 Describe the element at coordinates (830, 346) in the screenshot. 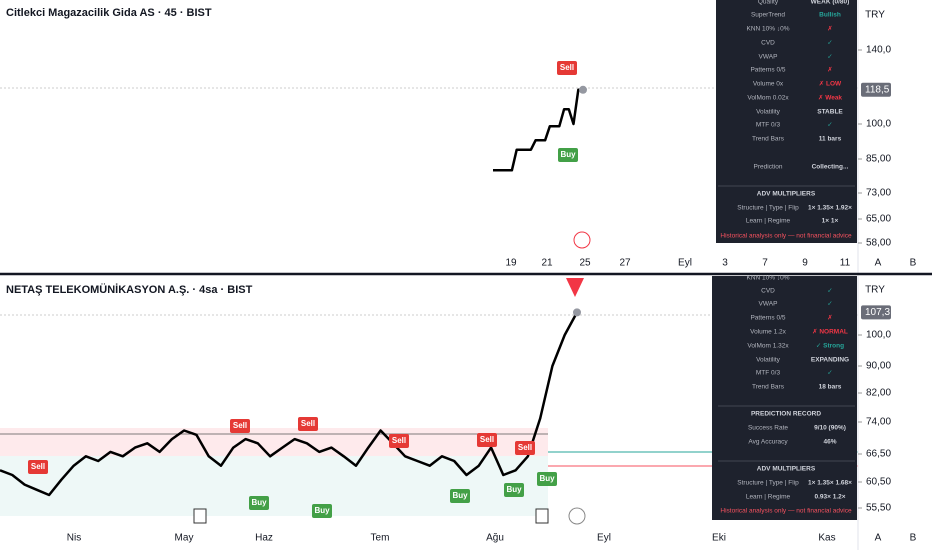

I see `panel-value: ✓ Strong` at that location.